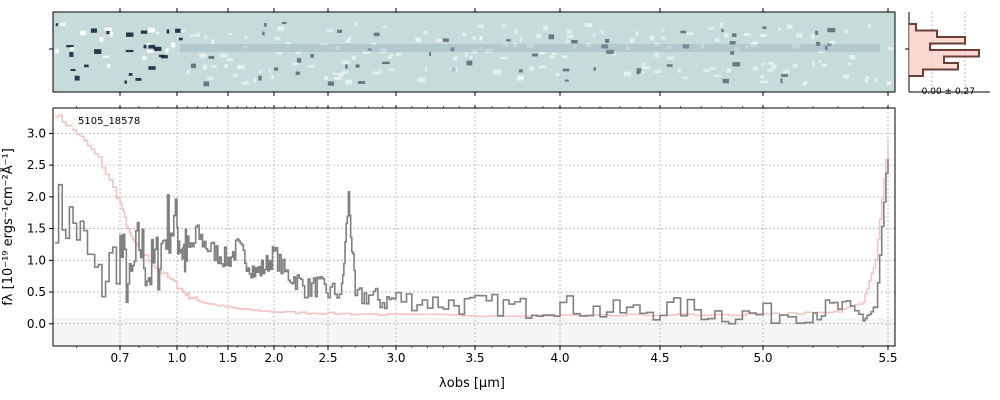 Image resolution: width=1000 pixels, height=400 pixels. Describe the element at coordinates (8, 227) in the screenshot. I see `y-axis-label: fλ [10⁻¹⁹ ergs⁻¹cm⁻²Å⁻¹]` at that location.